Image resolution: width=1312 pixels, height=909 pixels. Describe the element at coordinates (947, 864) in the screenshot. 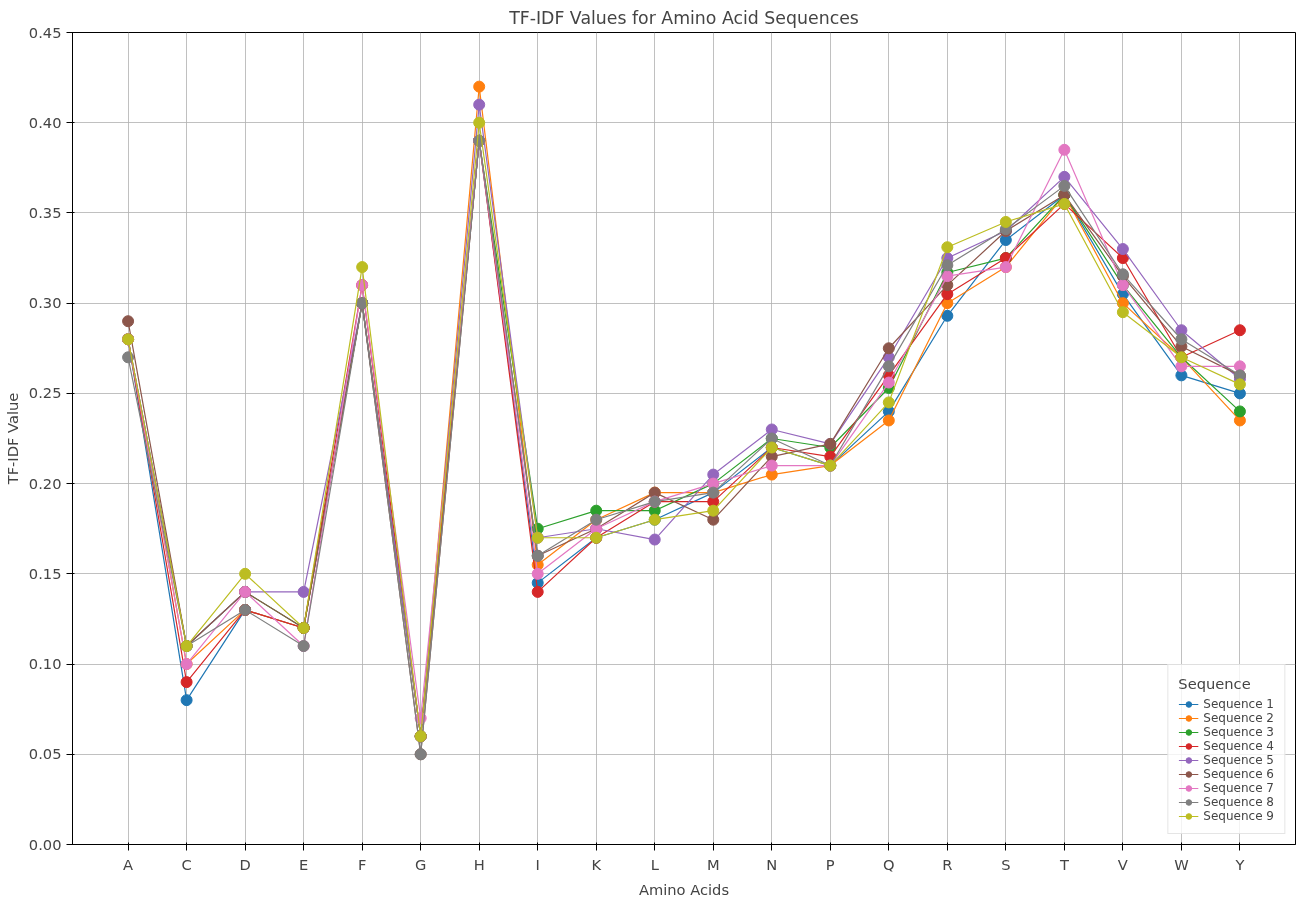

I see `x-tick-label: R` at that location.